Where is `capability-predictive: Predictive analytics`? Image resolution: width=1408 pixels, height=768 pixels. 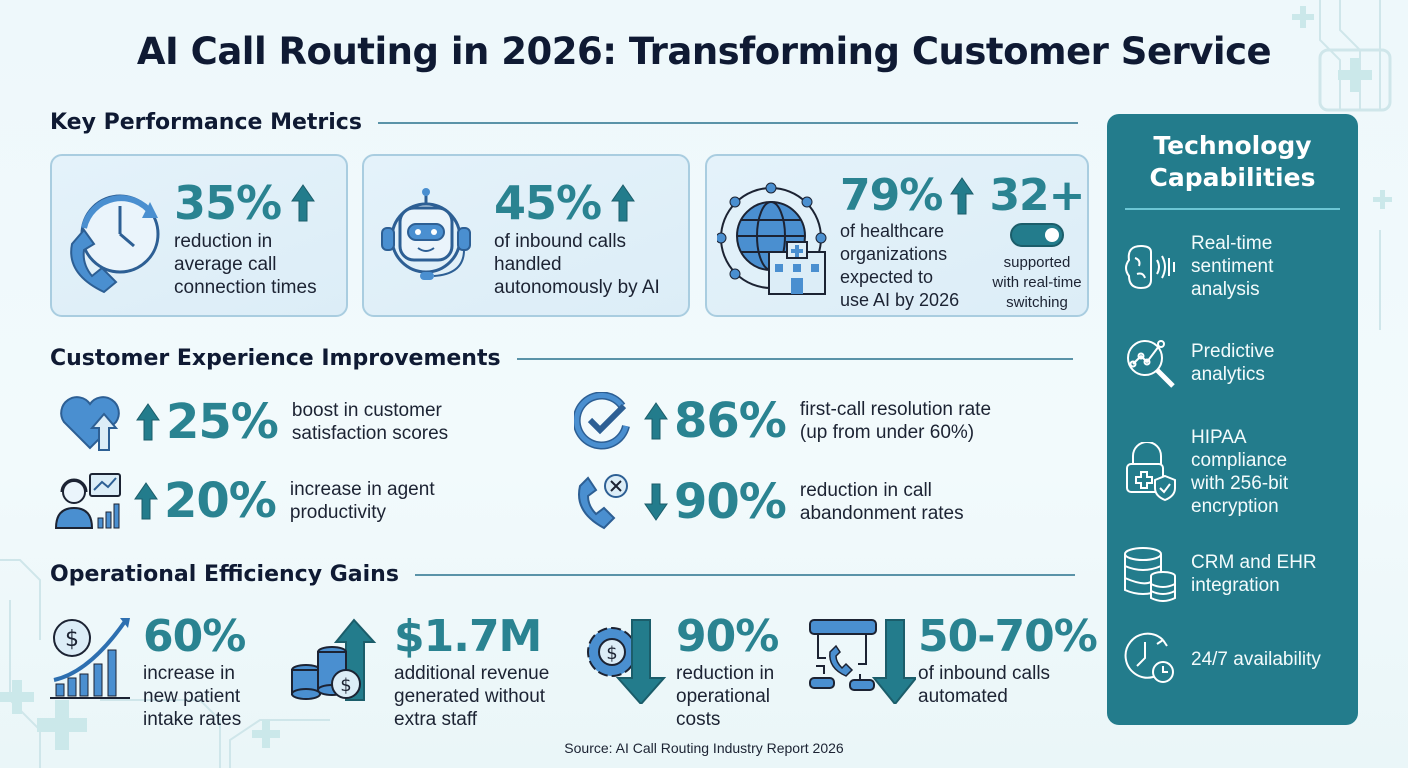 capability-predictive: Predictive analytics is located at coordinates (1198, 363).